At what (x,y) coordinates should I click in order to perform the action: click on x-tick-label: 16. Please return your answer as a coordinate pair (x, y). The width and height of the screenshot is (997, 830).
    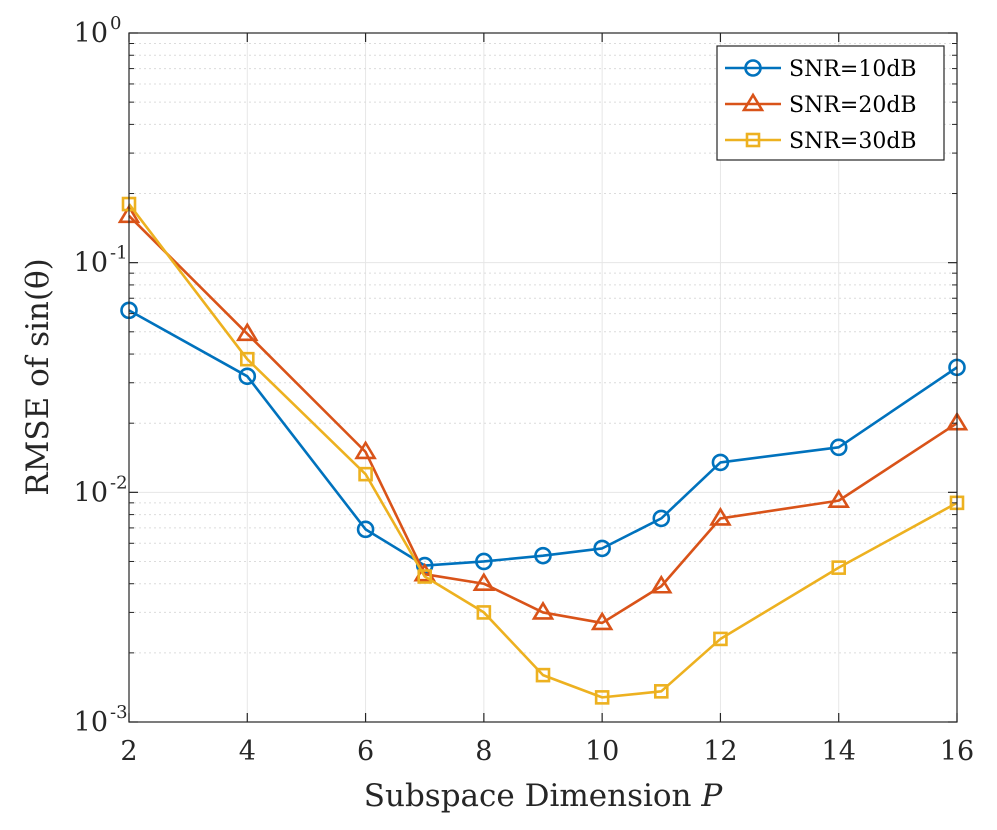
    Looking at the image, I should click on (957, 751).